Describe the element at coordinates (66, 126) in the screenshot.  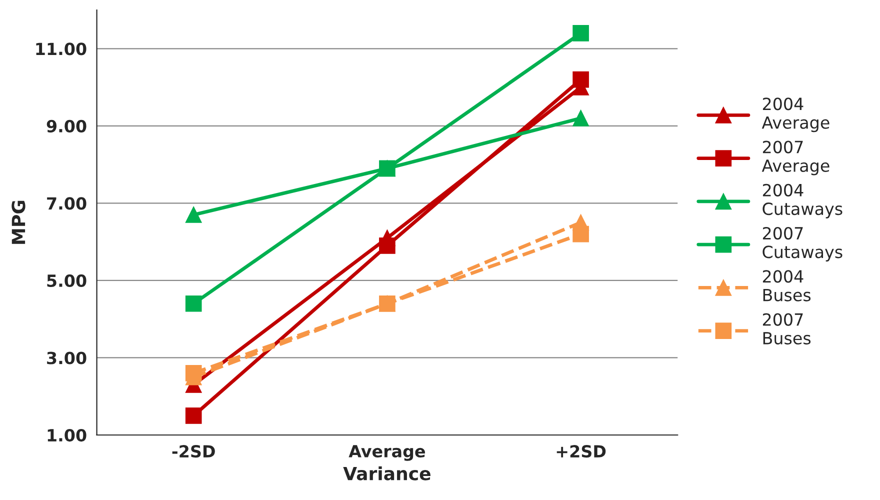
I see `y-tick-label: 9.00` at that location.